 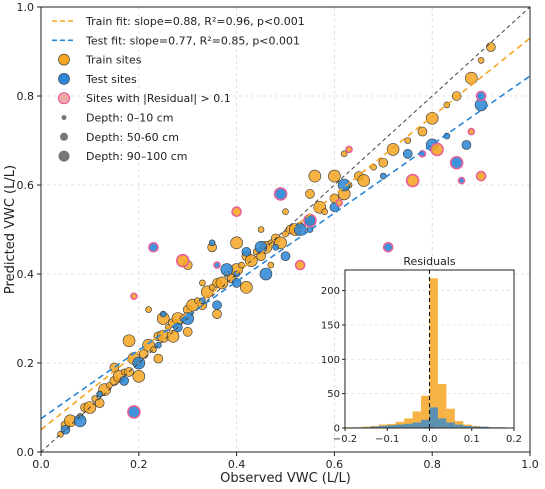 I want to click on inset-y-tick-label: 150, so click(x=330, y=325).